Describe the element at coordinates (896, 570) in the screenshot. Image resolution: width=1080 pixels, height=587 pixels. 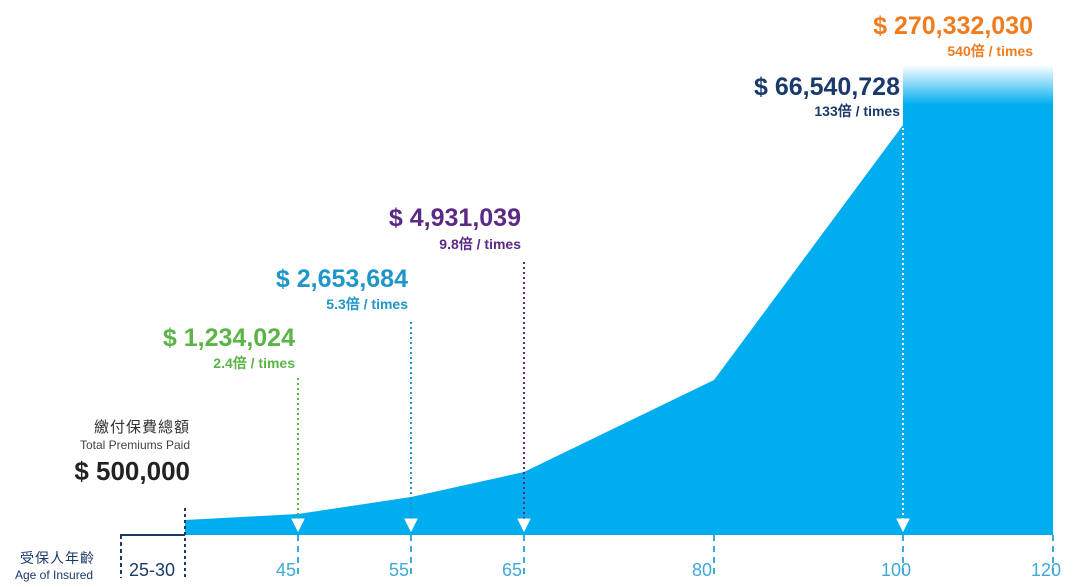
I see `x-tick-label: 100` at that location.